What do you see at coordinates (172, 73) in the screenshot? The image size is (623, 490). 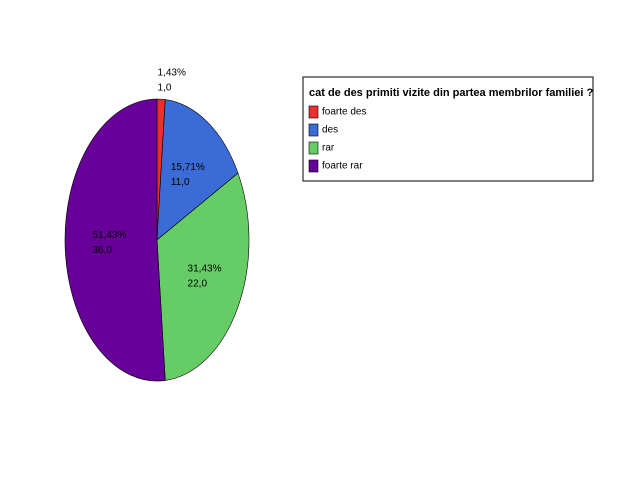 I see `value-label: 1,43%` at bounding box center [172, 73].